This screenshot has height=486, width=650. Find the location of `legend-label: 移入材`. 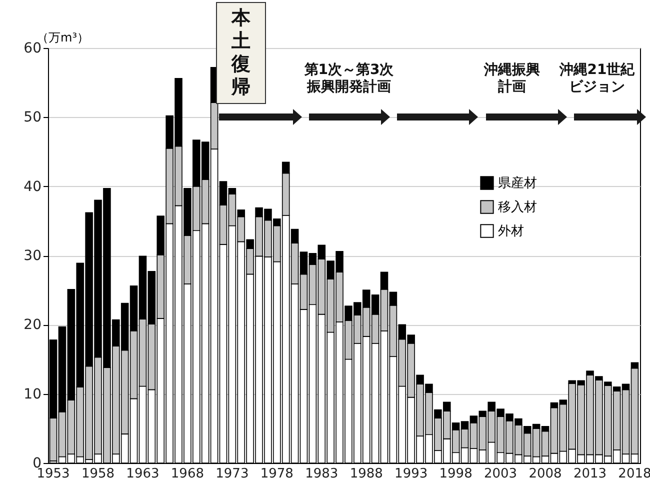

legend-label: 移入材 is located at coordinates (517, 207).